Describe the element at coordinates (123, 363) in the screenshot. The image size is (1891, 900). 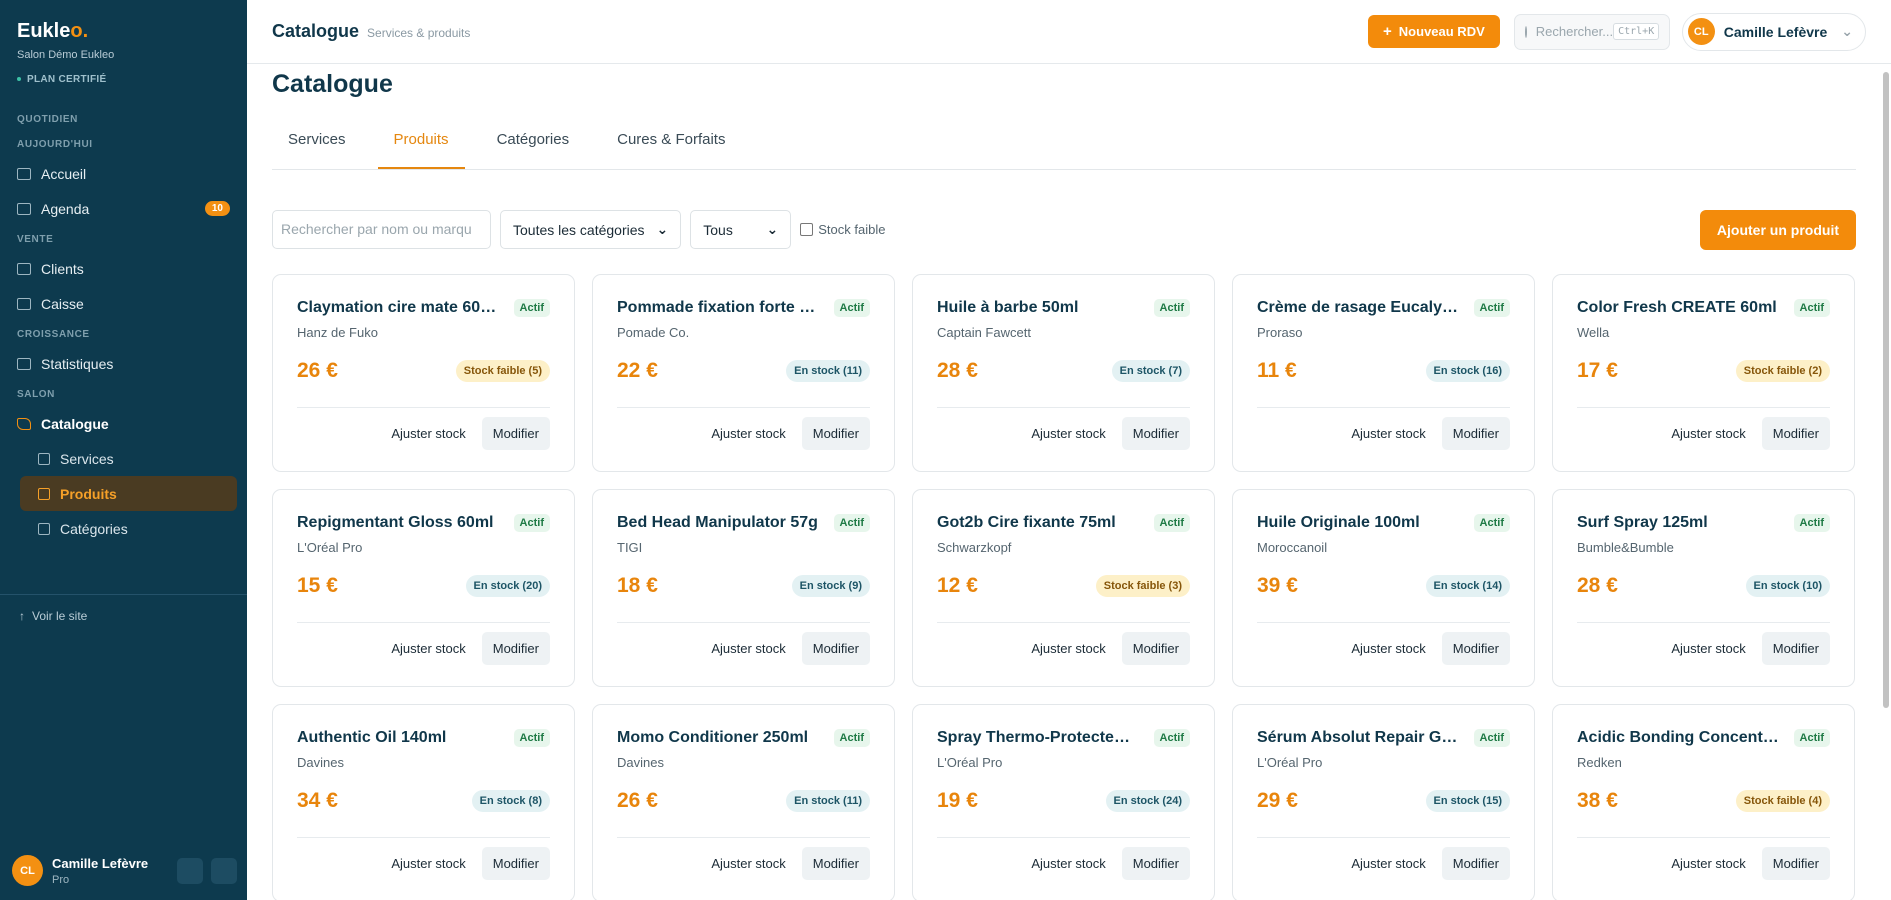
I see `nav-item: Statistiques` at that location.